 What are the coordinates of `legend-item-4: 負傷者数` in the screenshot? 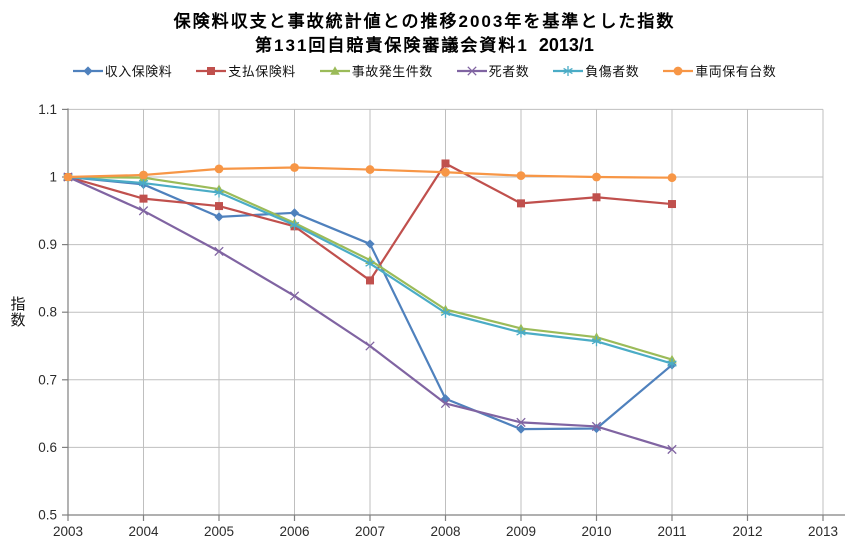 It's located at (596, 70).